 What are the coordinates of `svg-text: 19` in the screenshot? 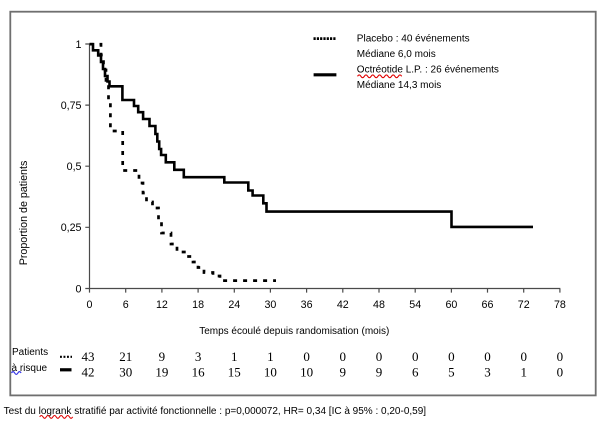 It's located at (161, 372).